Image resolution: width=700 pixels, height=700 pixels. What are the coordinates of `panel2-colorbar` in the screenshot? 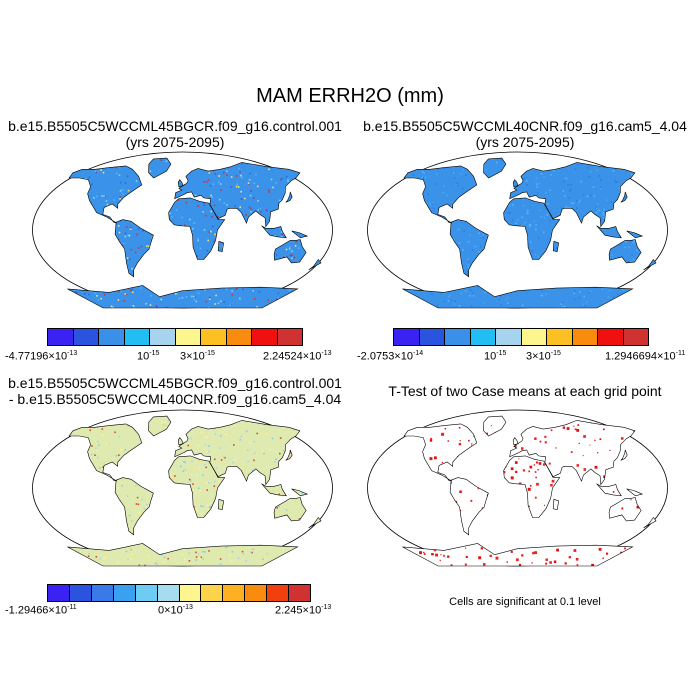 It's located at (521, 337).